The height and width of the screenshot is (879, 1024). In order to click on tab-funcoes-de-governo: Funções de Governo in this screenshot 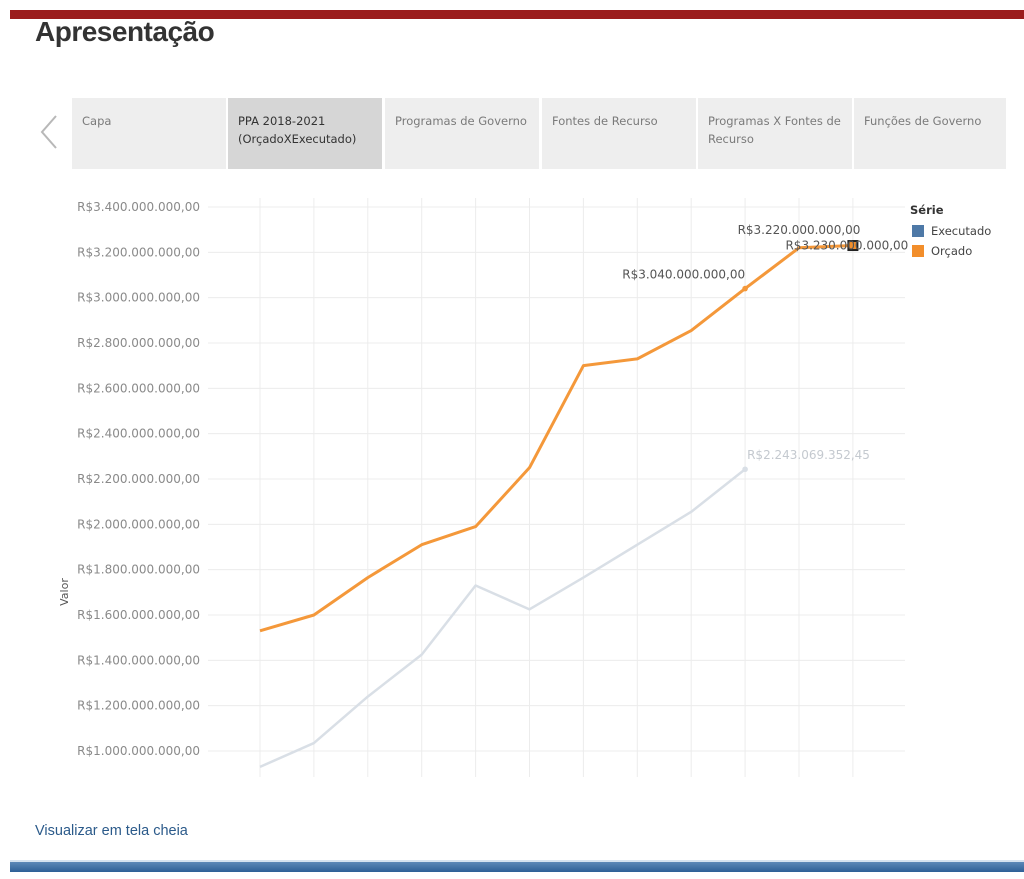, I will do `click(930, 133)`.